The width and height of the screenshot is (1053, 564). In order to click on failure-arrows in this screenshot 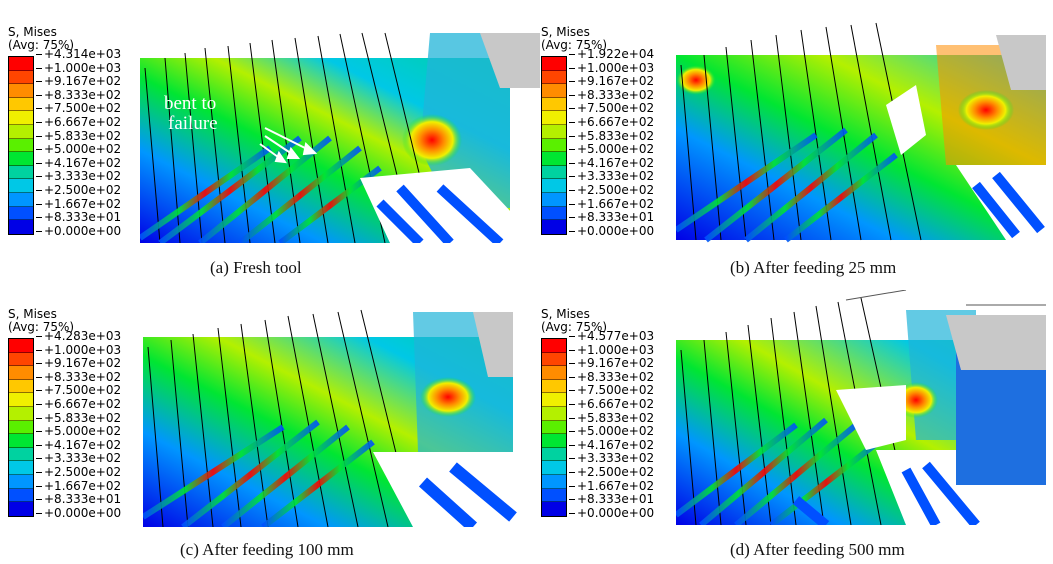, I will do `click(288, 145)`.